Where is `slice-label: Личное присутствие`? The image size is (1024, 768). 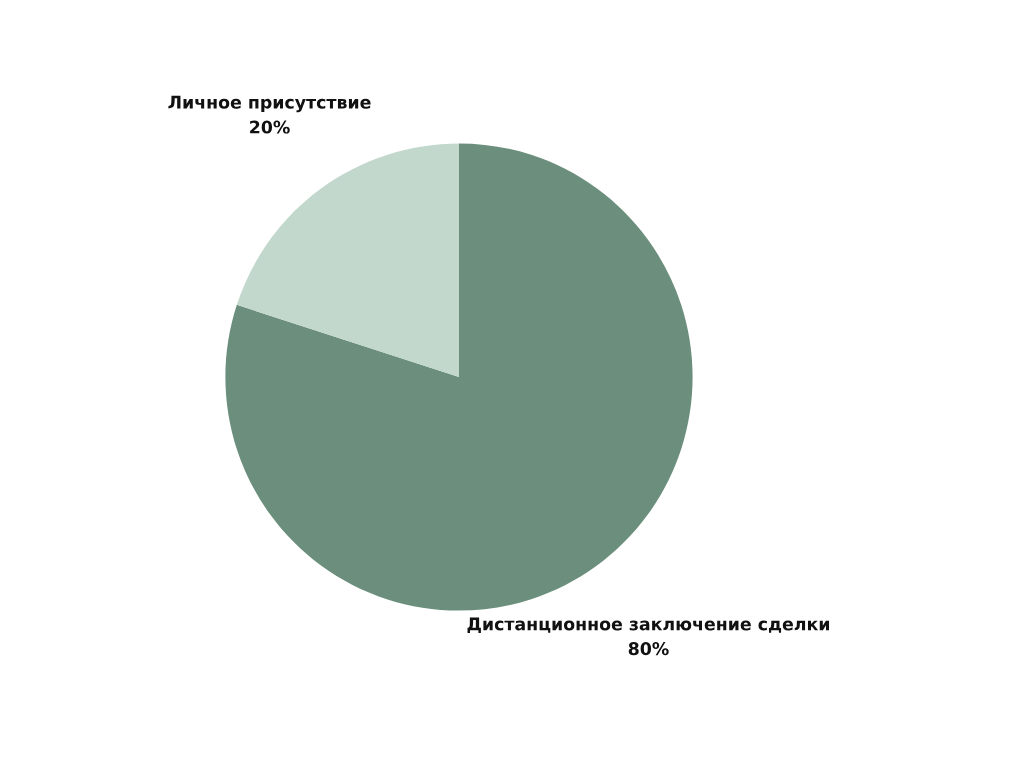
slice-label: Личное присутствие is located at coordinates (269, 104).